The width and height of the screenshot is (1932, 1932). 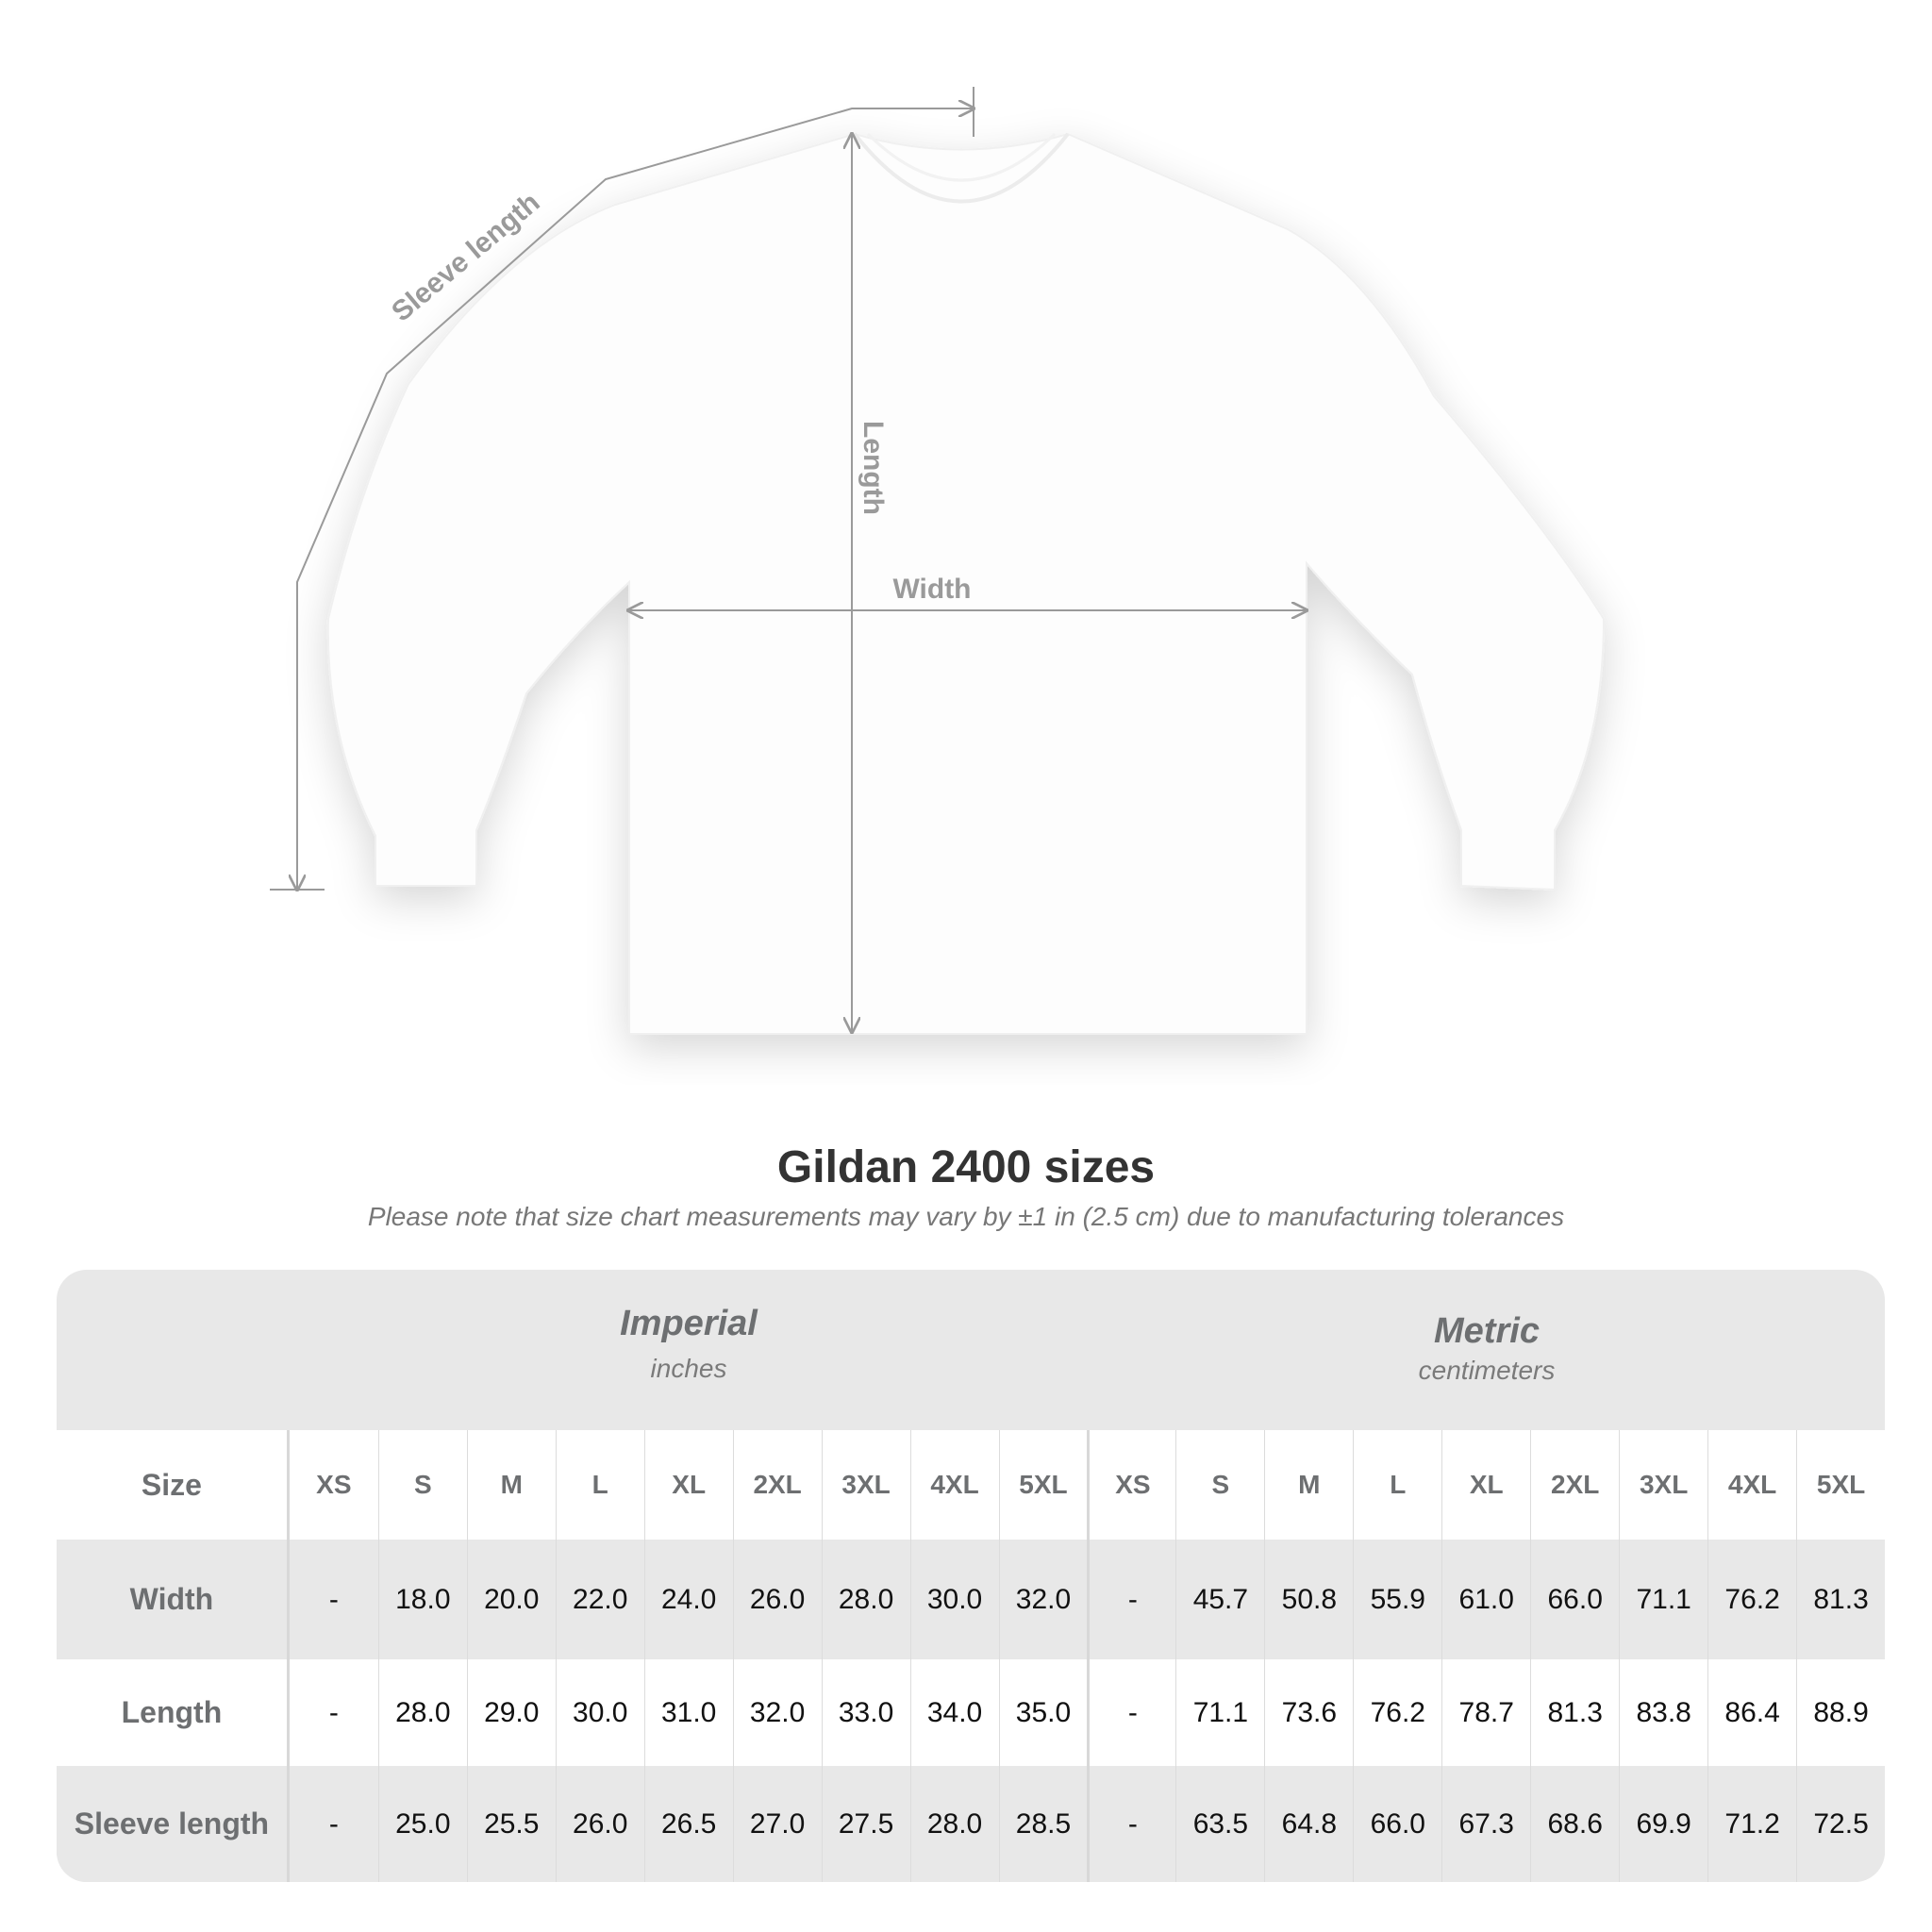 I want to click on value-cell-metric: 68.6, so click(x=1574, y=1824).